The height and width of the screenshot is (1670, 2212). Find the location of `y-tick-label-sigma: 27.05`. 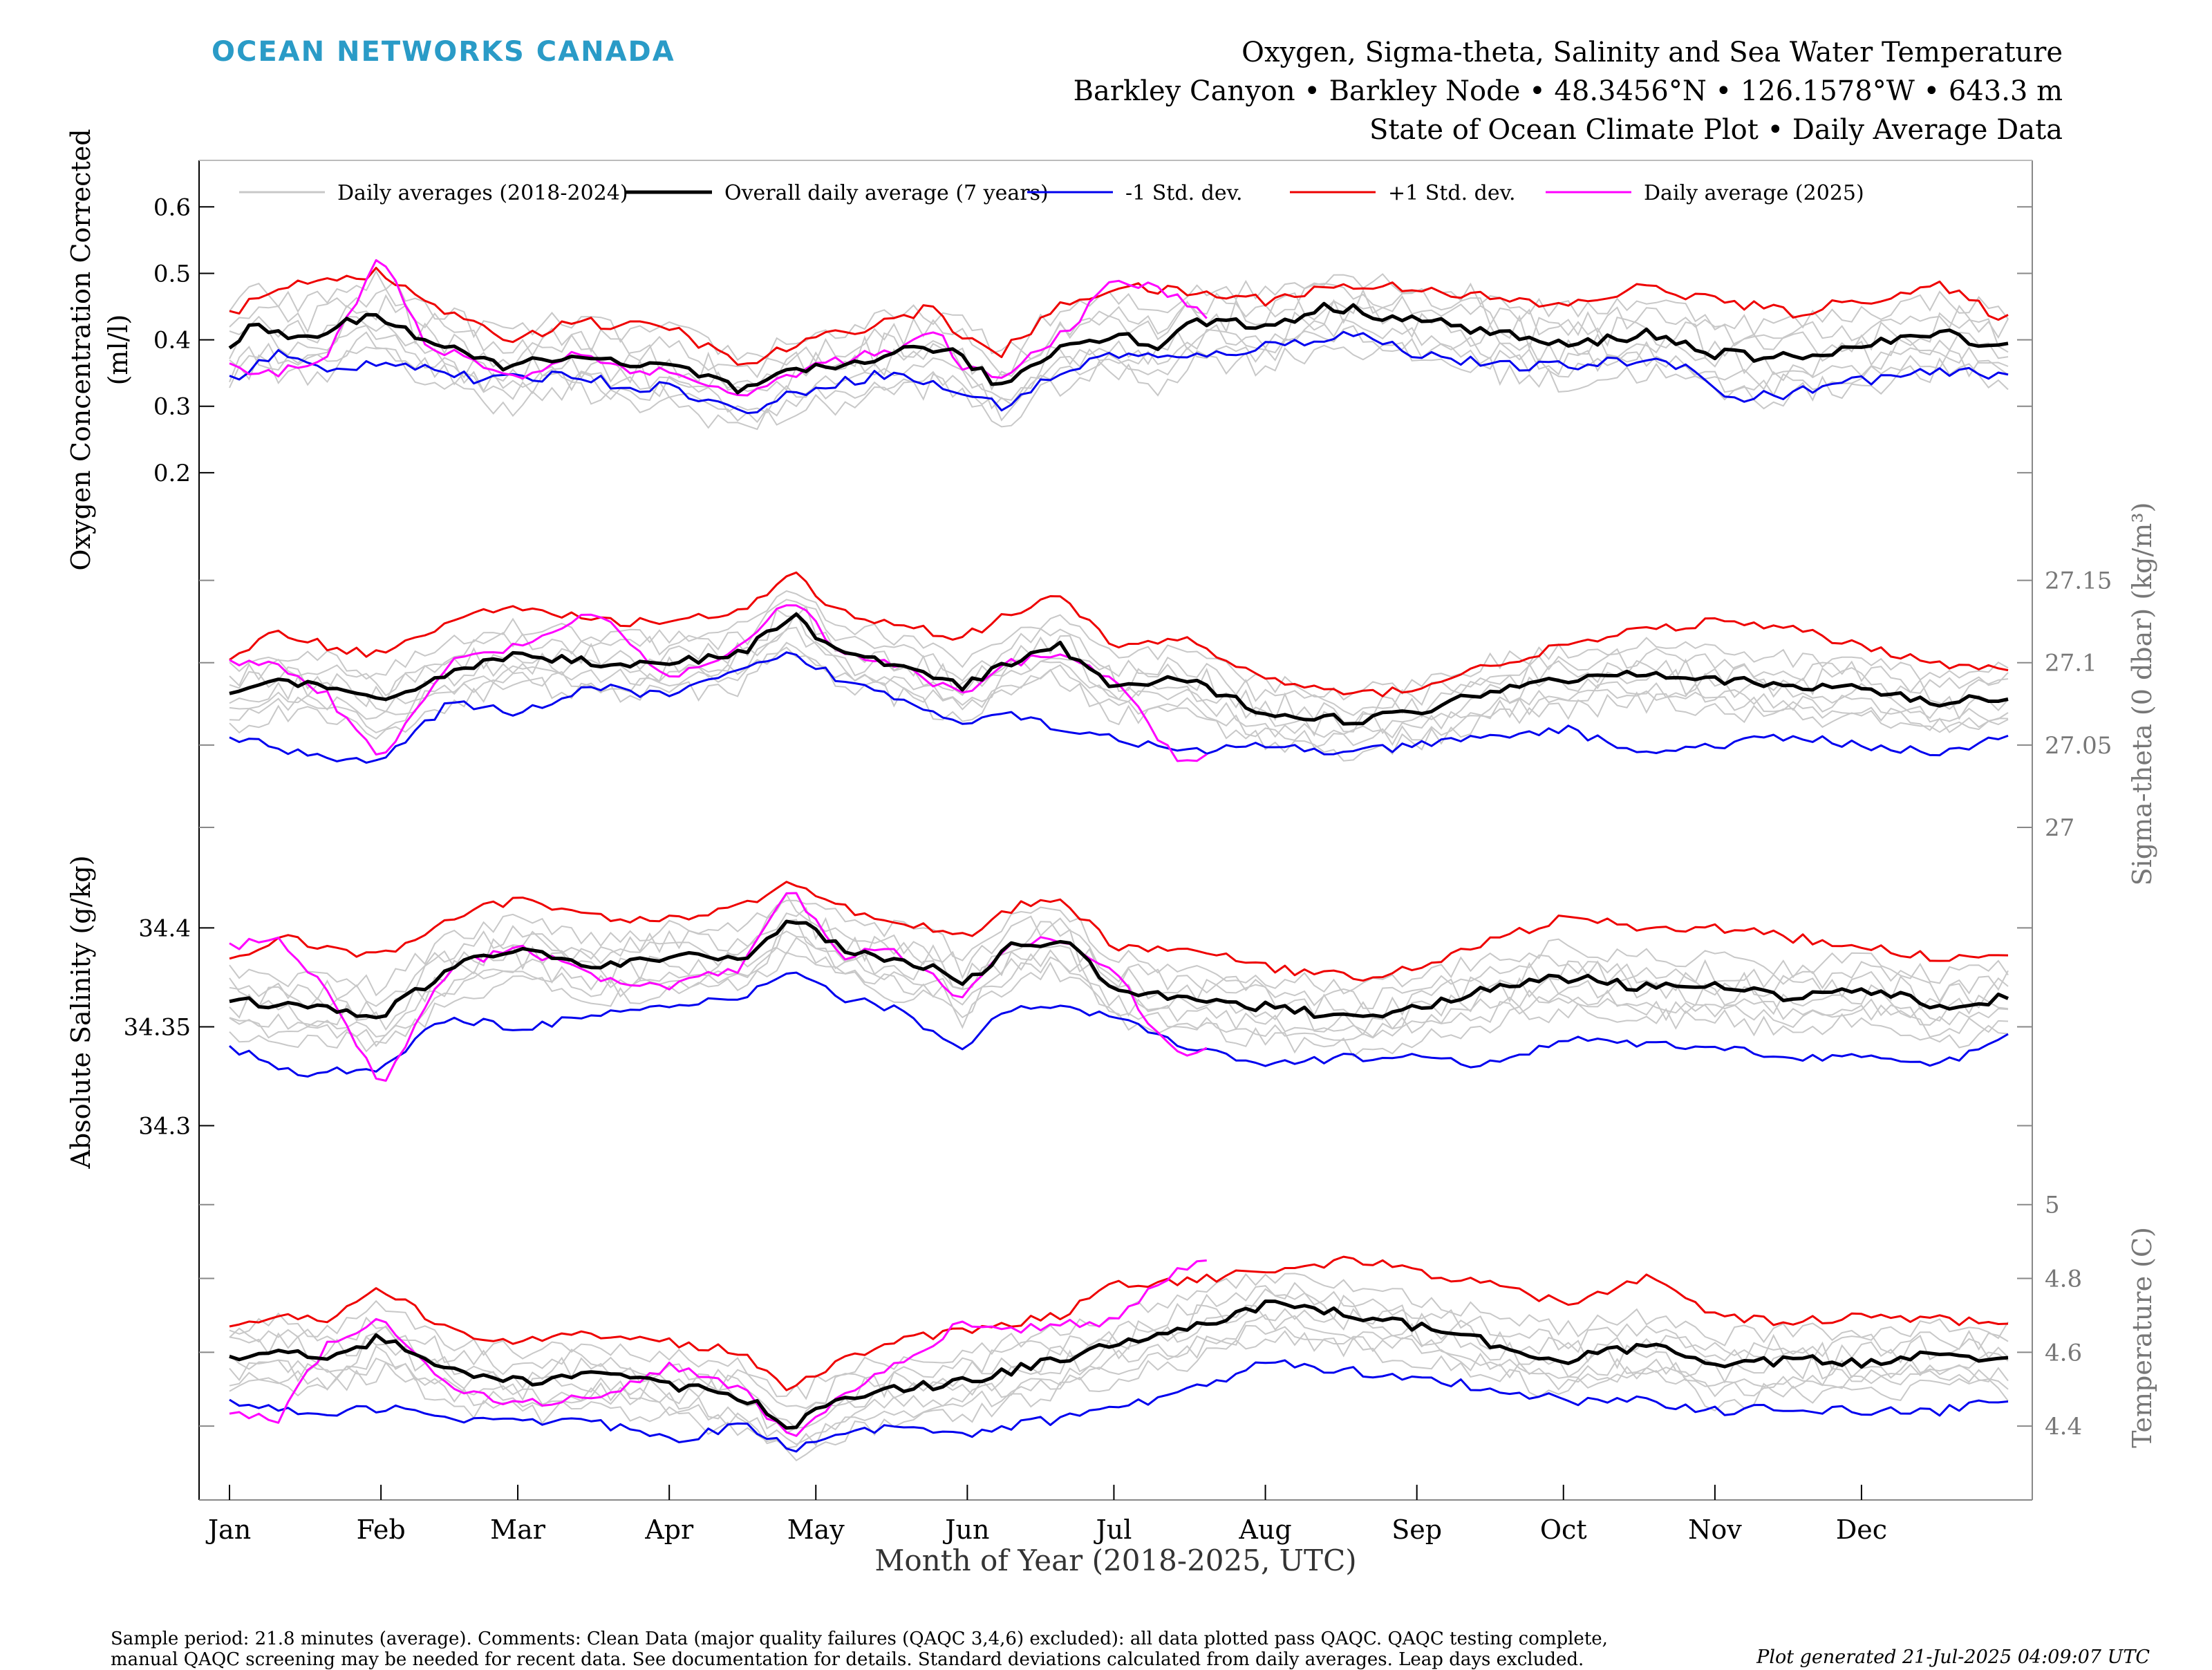

y-tick-label-sigma: 27.05 is located at coordinates (2078, 746).